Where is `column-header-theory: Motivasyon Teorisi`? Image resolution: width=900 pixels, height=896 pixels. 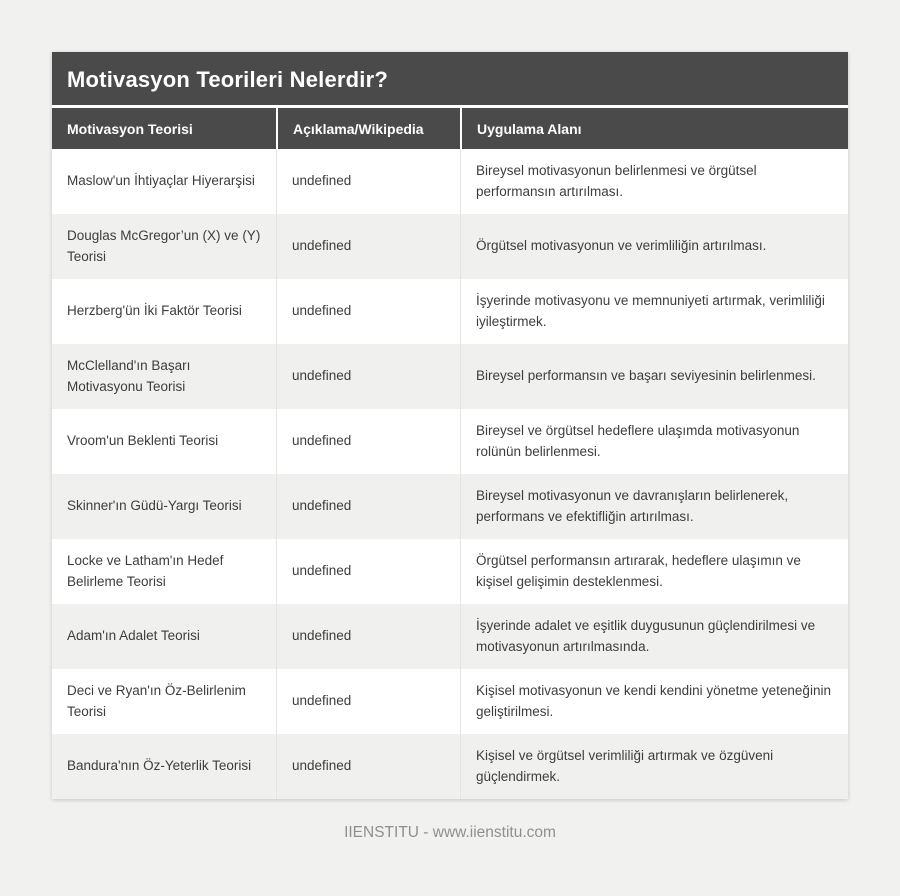
column-header-theory: Motivasyon Teorisi is located at coordinates (130, 128).